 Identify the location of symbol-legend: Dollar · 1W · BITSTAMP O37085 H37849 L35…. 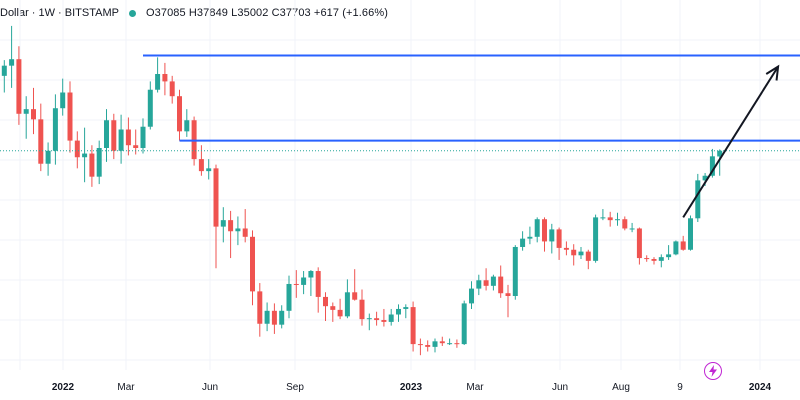
(194, 13).